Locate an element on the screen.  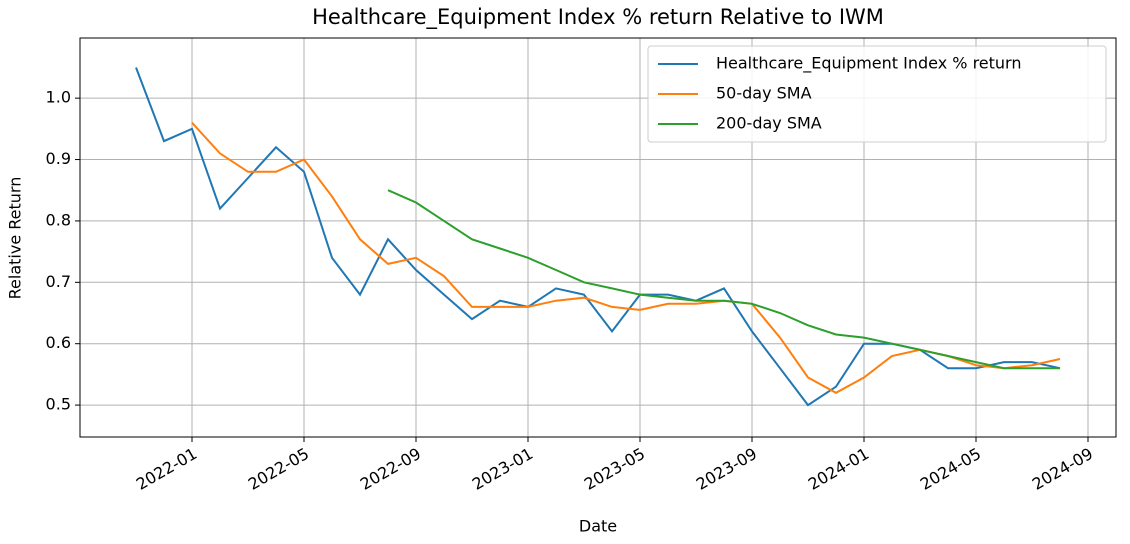
legend-box is located at coordinates (877, 94).